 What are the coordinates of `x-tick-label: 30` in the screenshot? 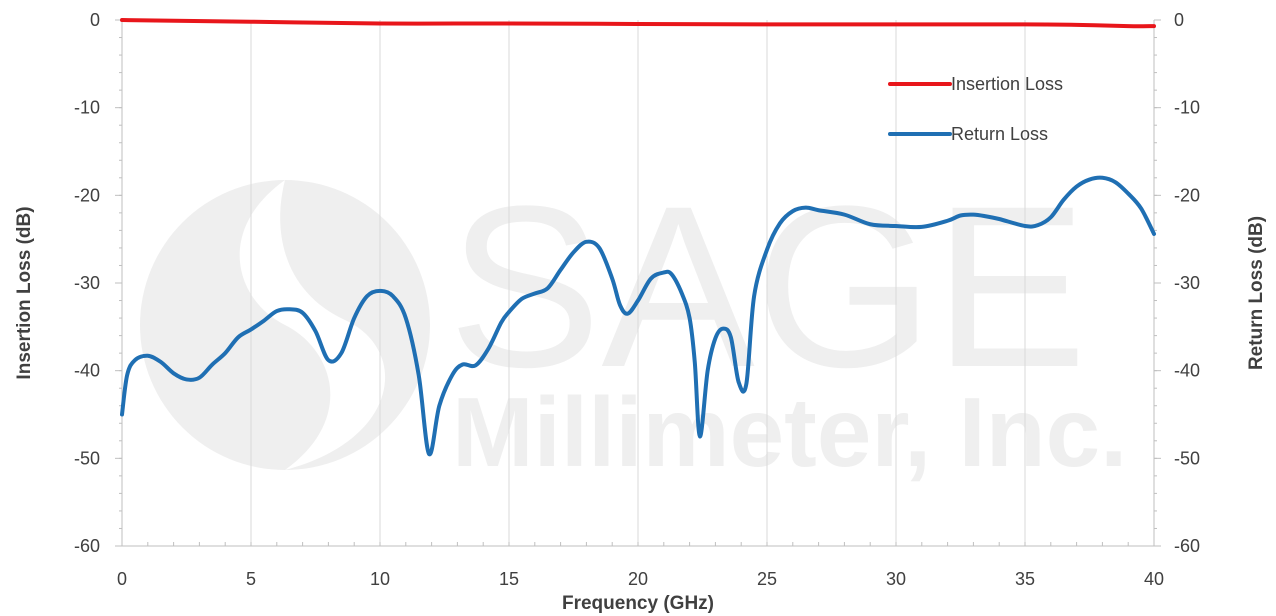 It's located at (896, 579).